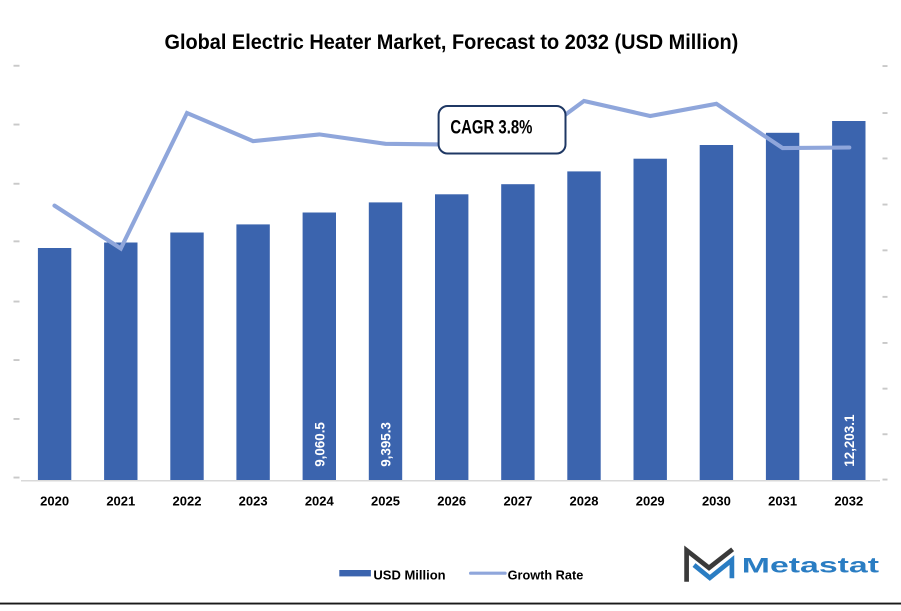 Image resolution: width=901 pixels, height=611 pixels. What do you see at coordinates (253, 501) in the screenshot?
I see `svg-text: 2023` at bounding box center [253, 501].